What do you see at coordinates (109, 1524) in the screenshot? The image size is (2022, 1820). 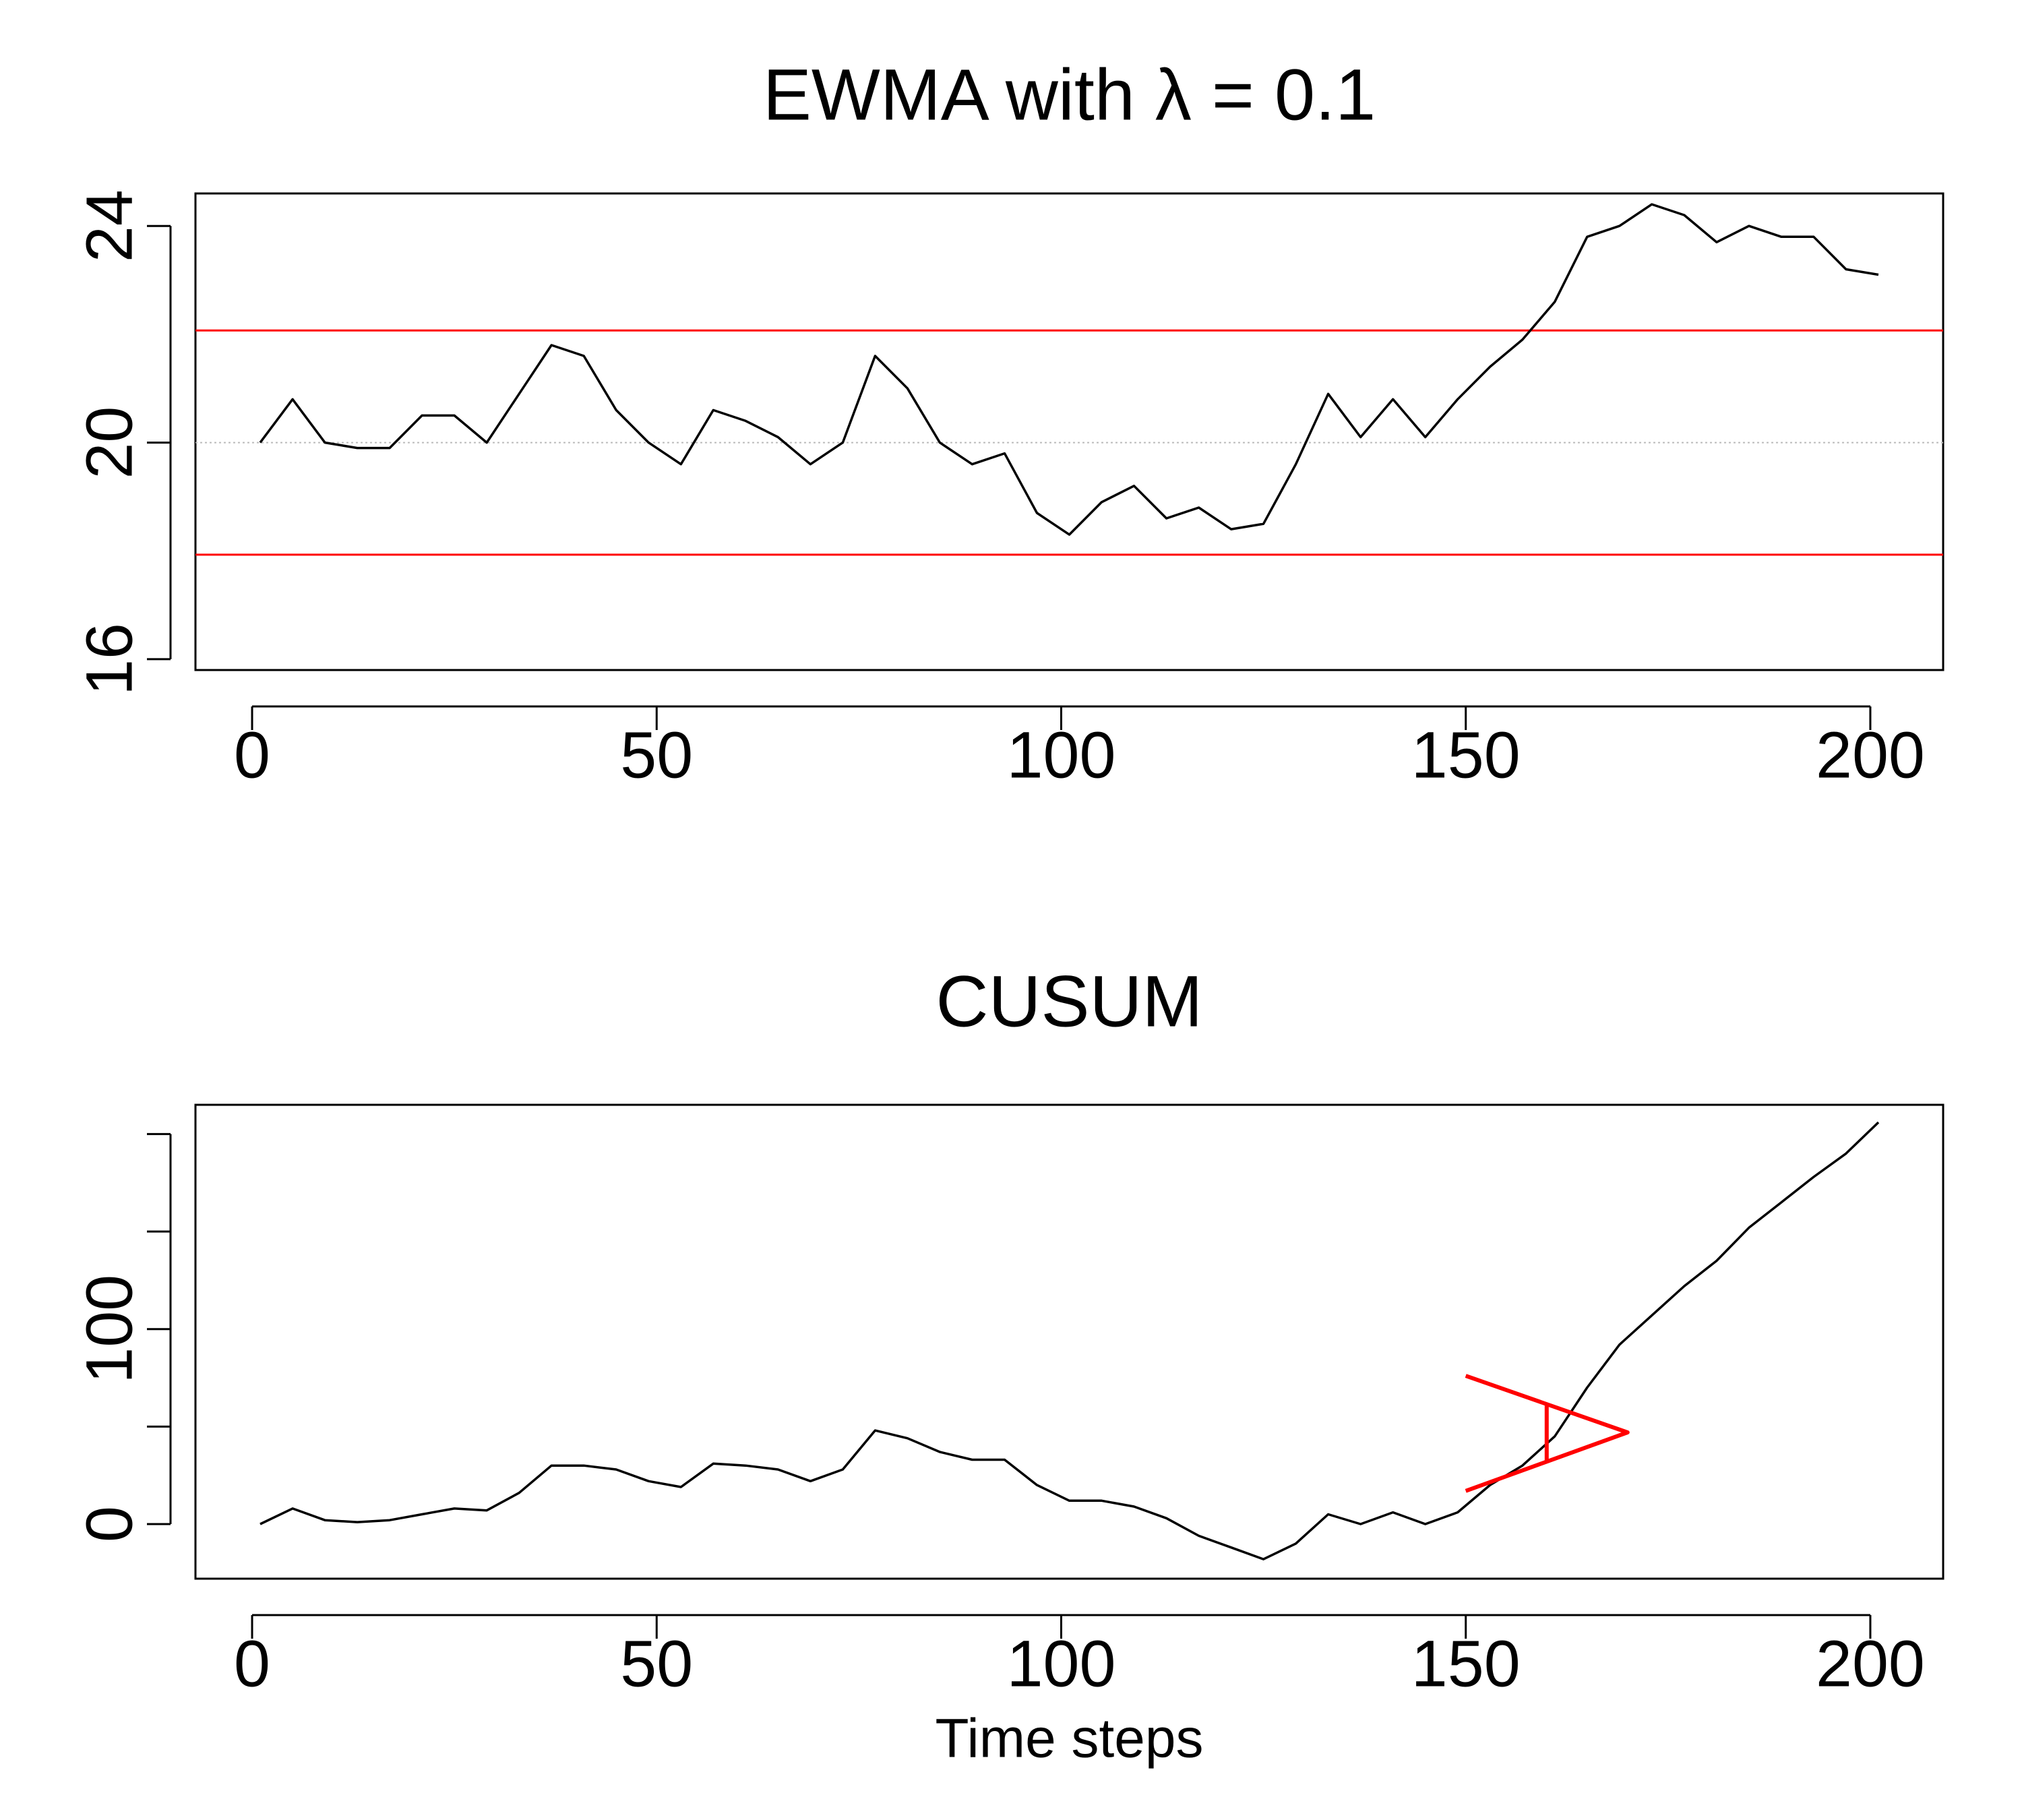 I see `y-tick-label: 0` at bounding box center [109, 1524].